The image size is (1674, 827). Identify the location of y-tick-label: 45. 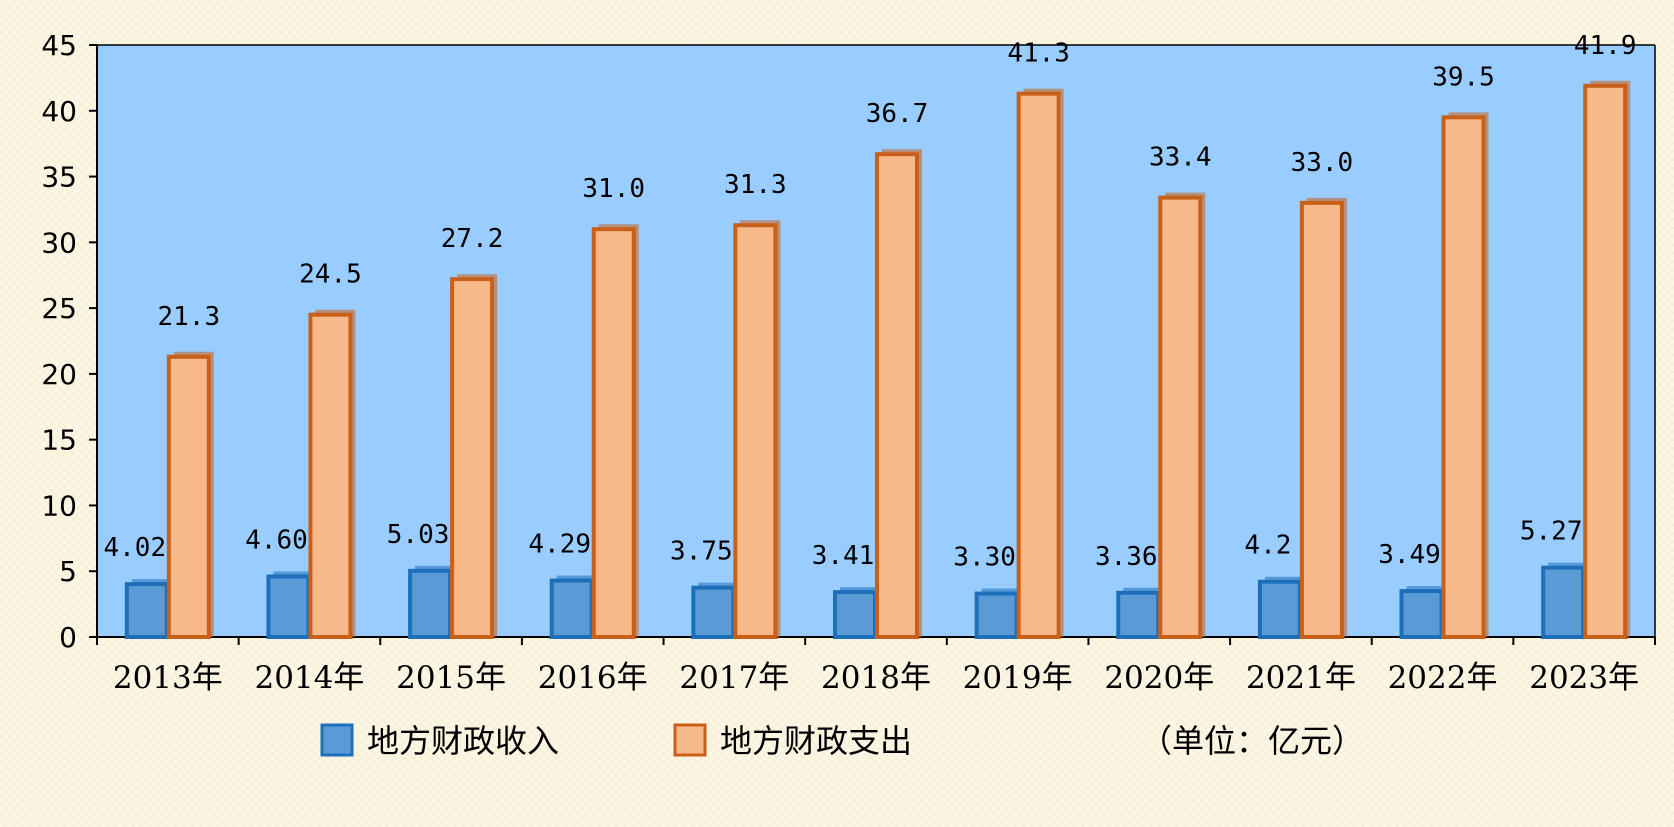
(59, 45).